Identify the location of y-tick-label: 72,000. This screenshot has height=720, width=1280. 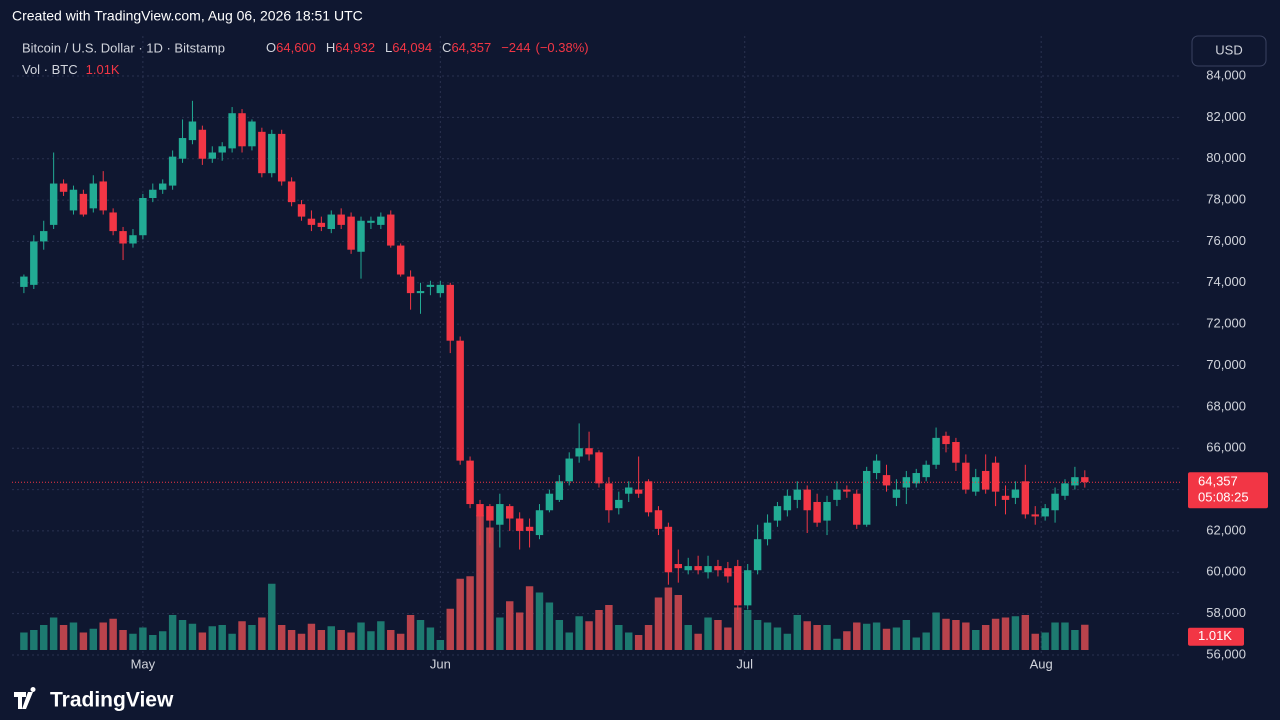
(1226, 323).